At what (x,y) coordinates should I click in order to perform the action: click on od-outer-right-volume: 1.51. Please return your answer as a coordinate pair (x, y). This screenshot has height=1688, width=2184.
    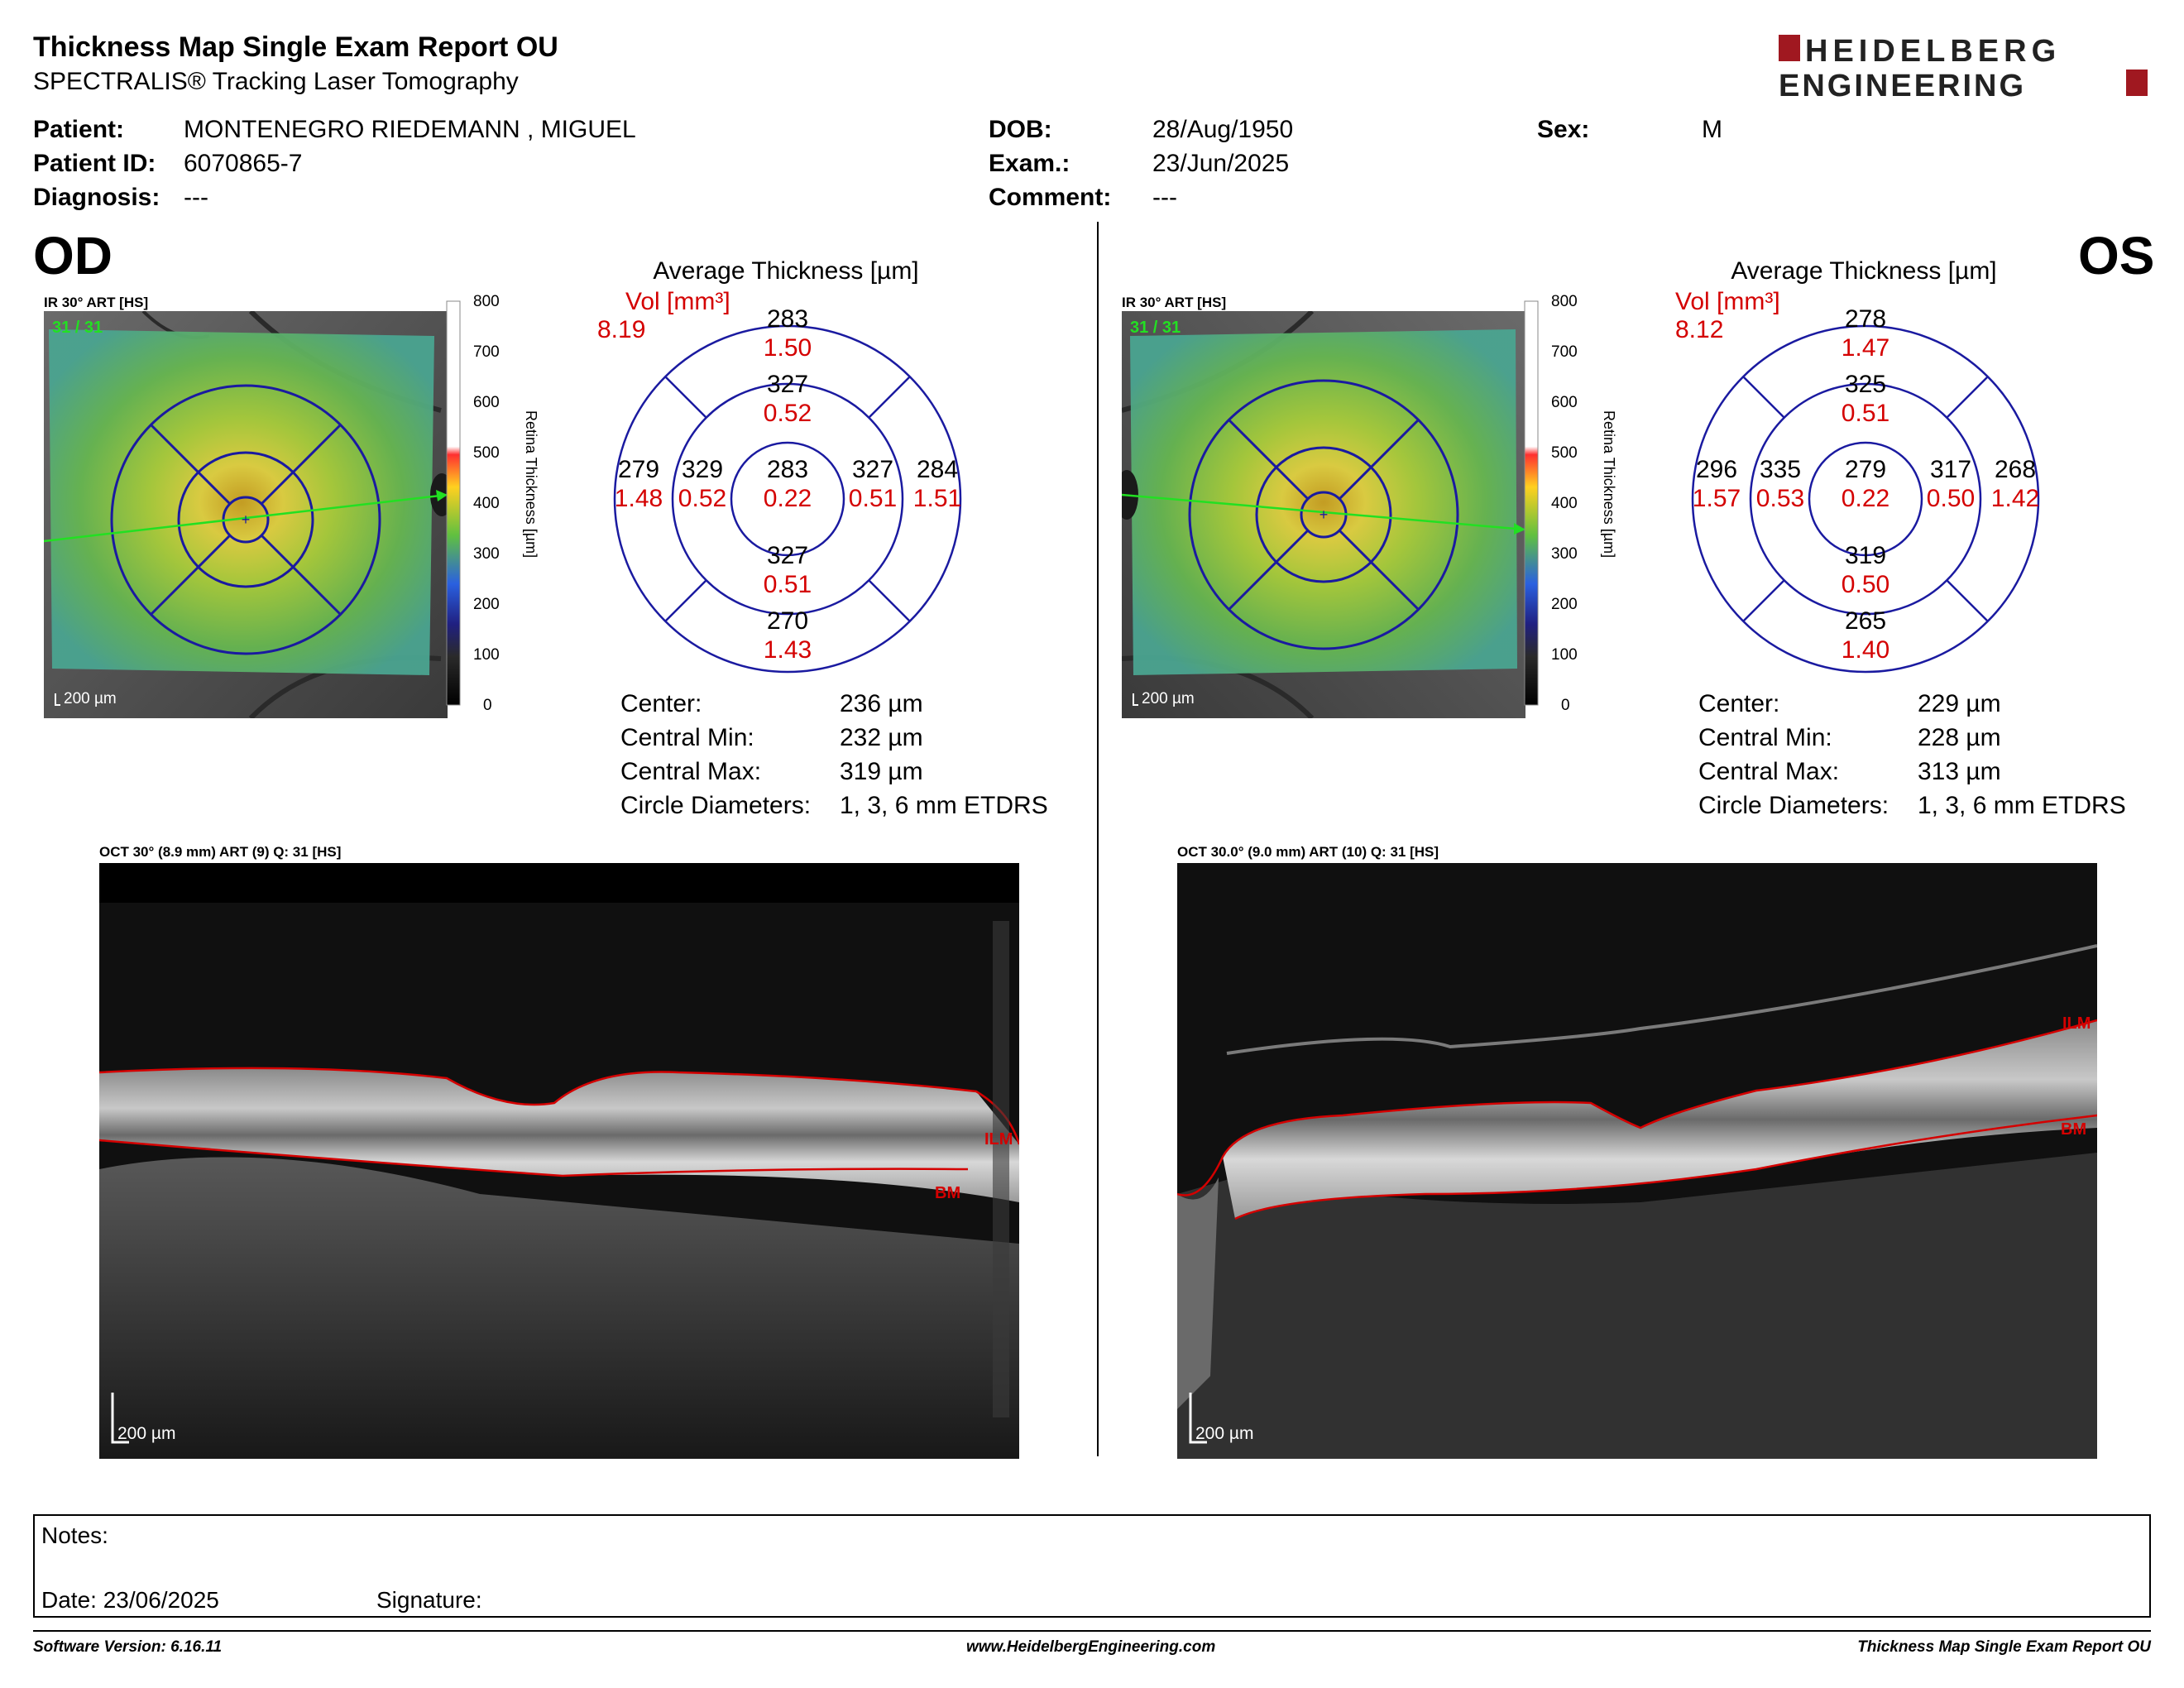
    Looking at the image, I should click on (937, 498).